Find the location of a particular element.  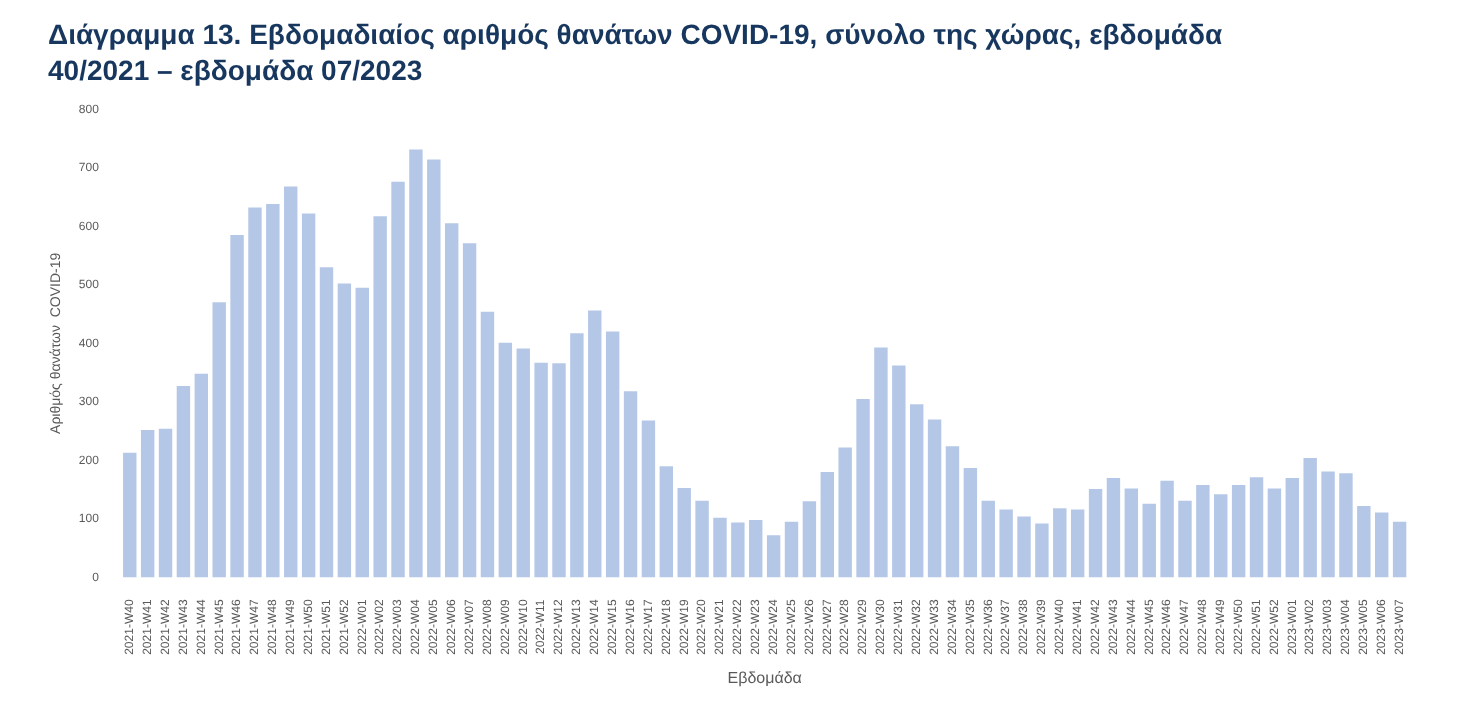

chart-title: Διάγραμμα 13. Εβδομαδιαίος αριθμός θανάτων COVID-19, σύνολο της χώρας, εβδομάδα 40/2021 – εβδομάδα 07/2023 is located at coordinates (636, 52).